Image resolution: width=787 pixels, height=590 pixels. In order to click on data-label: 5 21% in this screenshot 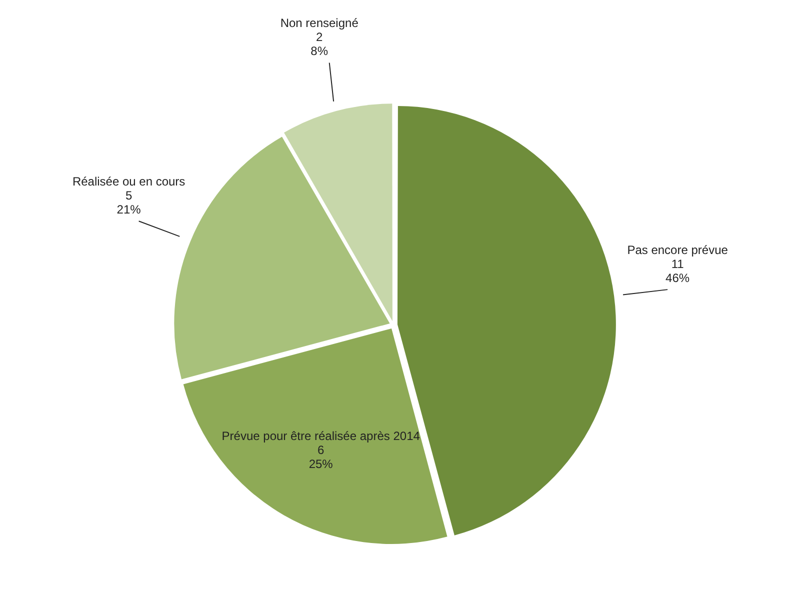, I will do `click(129, 202)`.